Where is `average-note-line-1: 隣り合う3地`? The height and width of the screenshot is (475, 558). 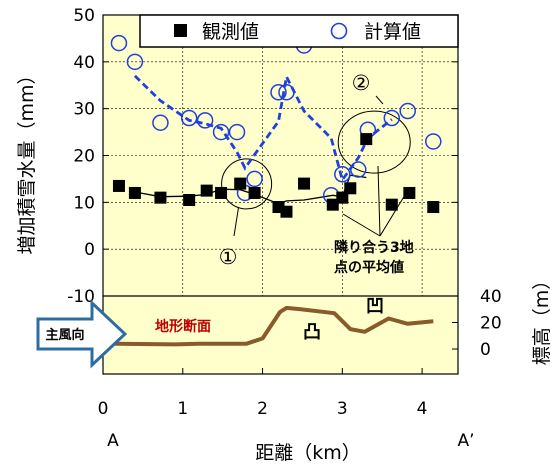
average-note-line-1: 隣り合う3地 is located at coordinates (374, 247).